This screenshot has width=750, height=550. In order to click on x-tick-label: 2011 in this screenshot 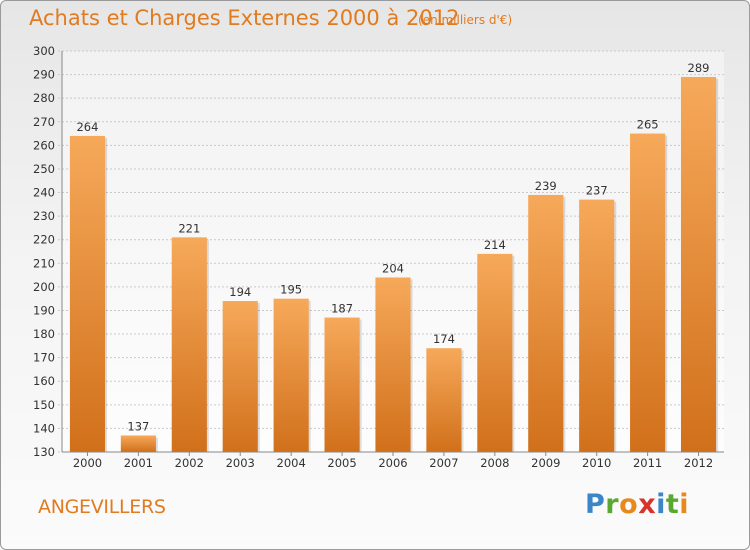, I will do `click(647, 463)`.